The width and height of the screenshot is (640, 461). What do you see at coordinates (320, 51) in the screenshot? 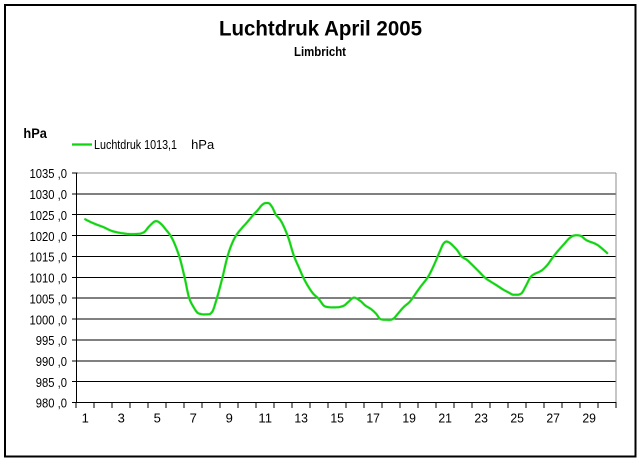
I see `svg-text: Limbricht` at bounding box center [320, 51].